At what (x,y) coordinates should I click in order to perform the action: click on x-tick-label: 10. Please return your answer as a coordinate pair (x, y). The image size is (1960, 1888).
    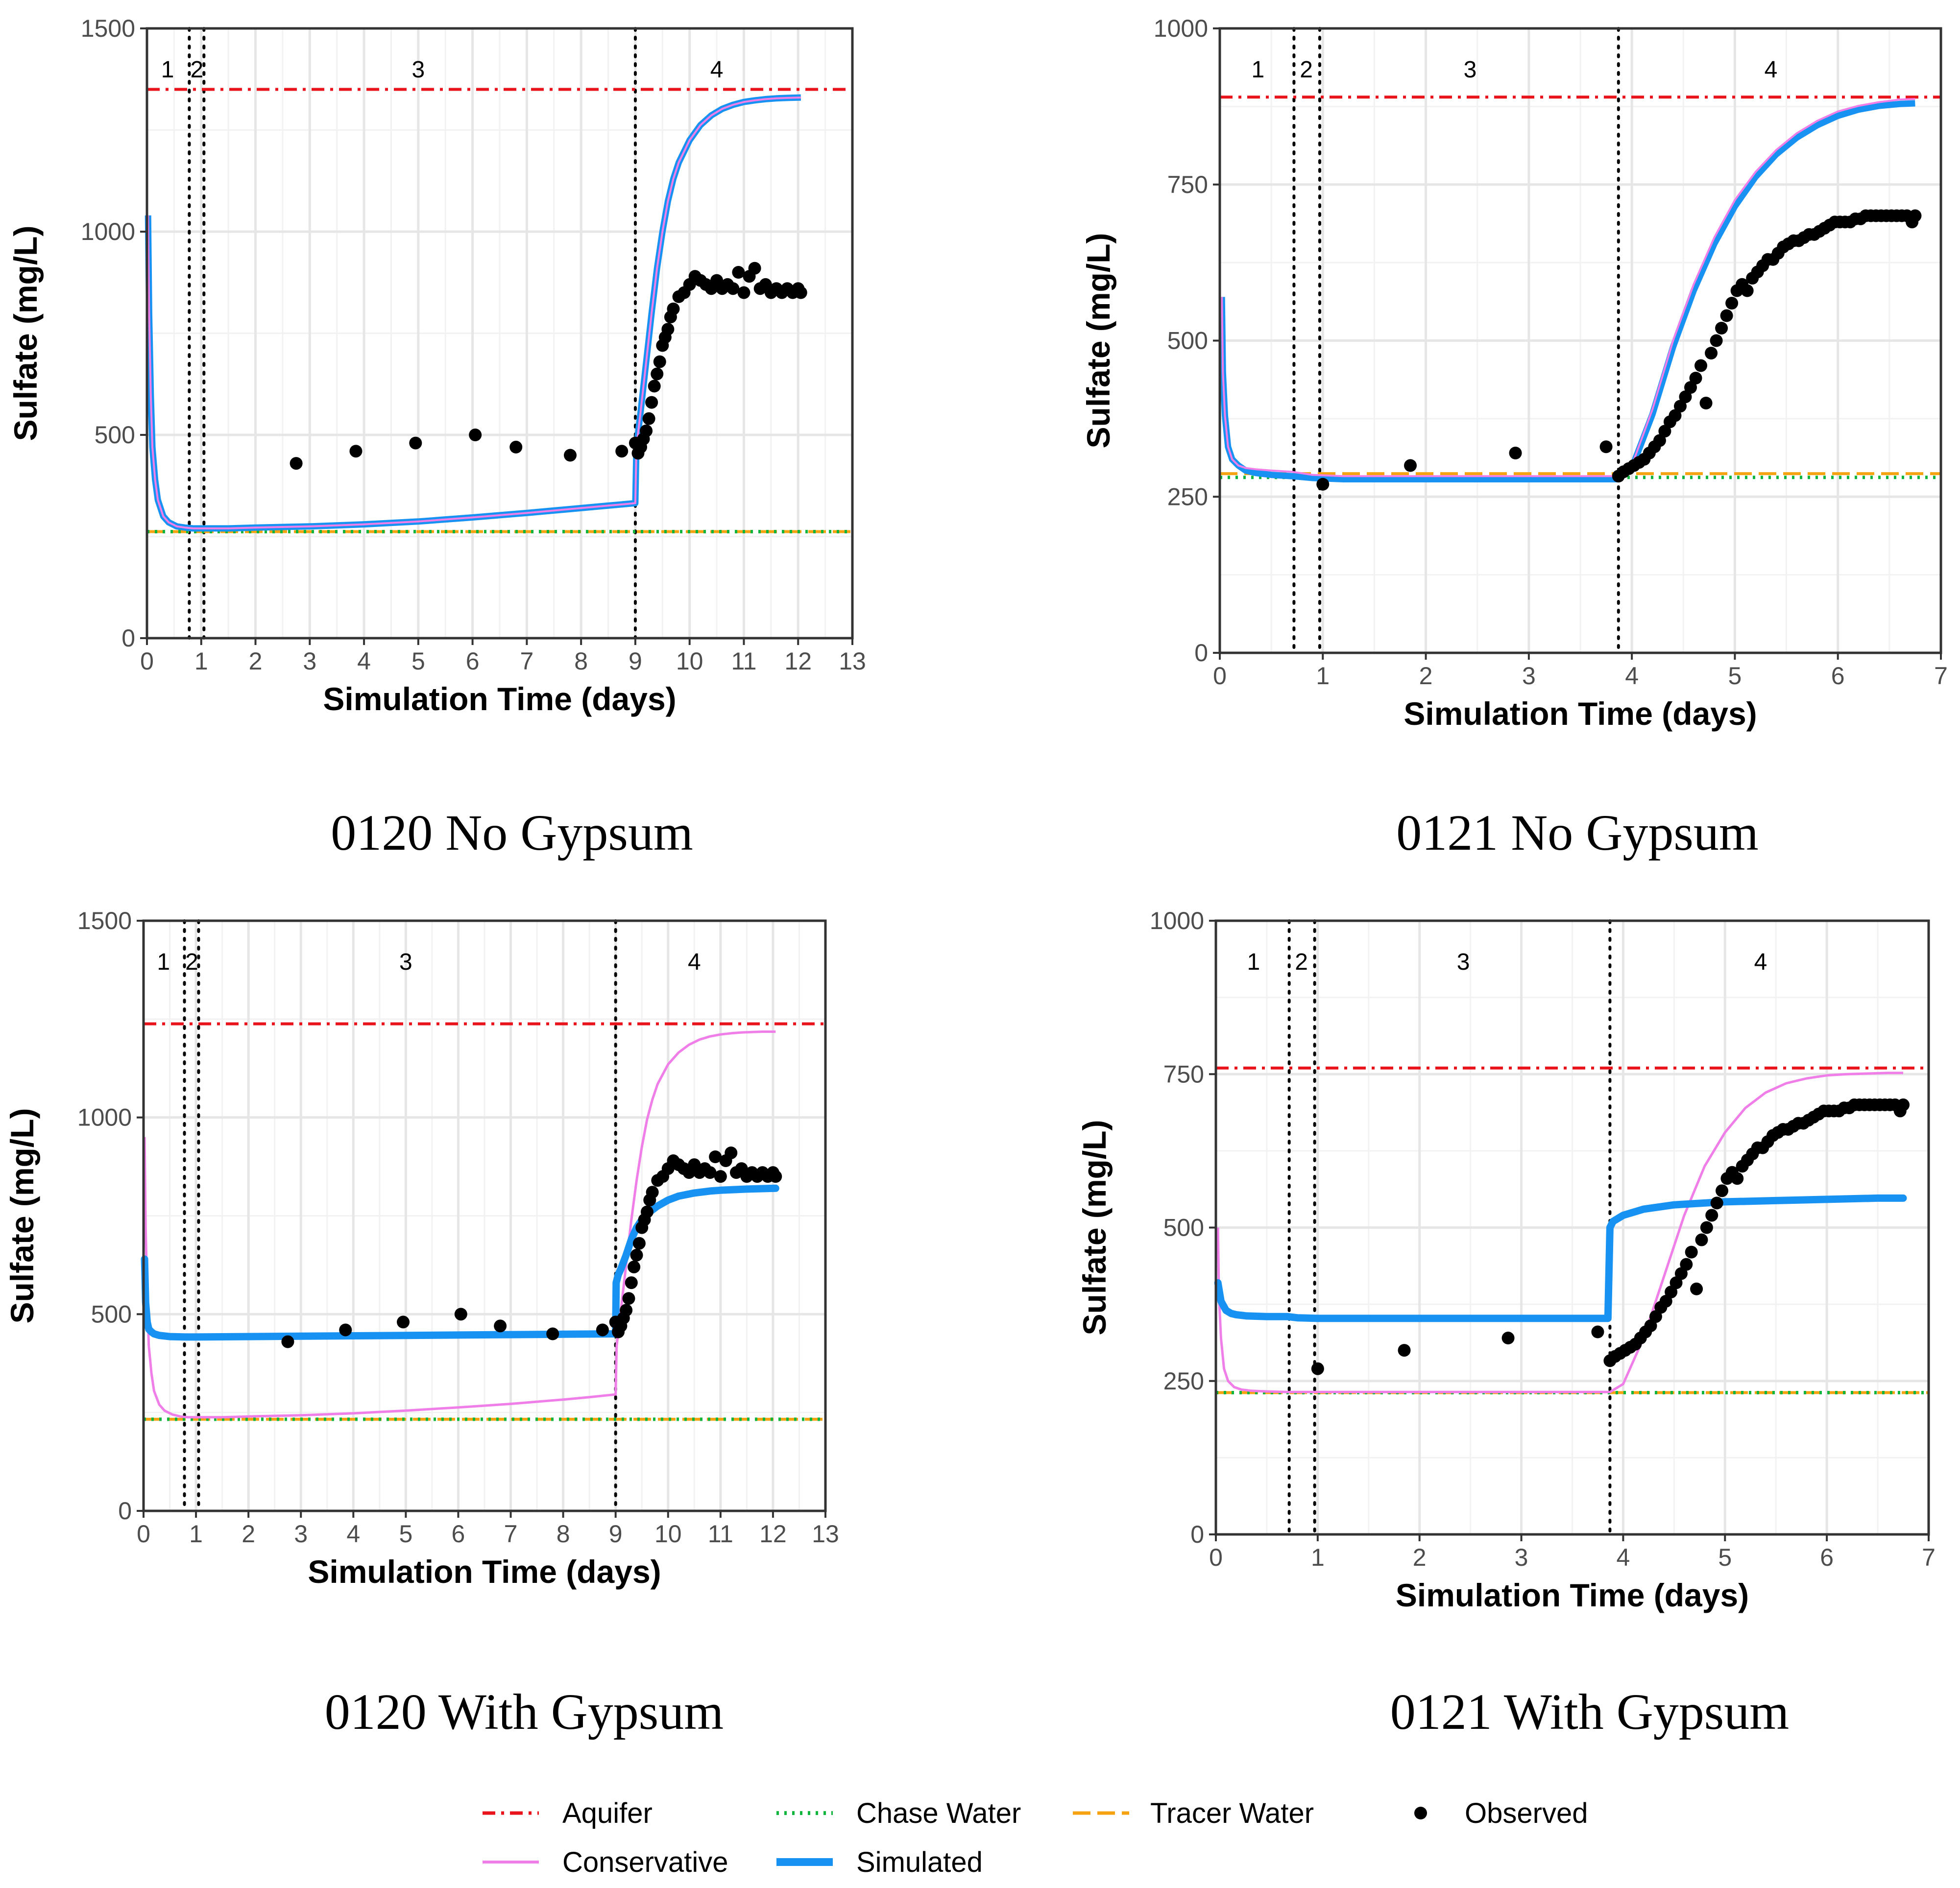
    Looking at the image, I should click on (690, 661).